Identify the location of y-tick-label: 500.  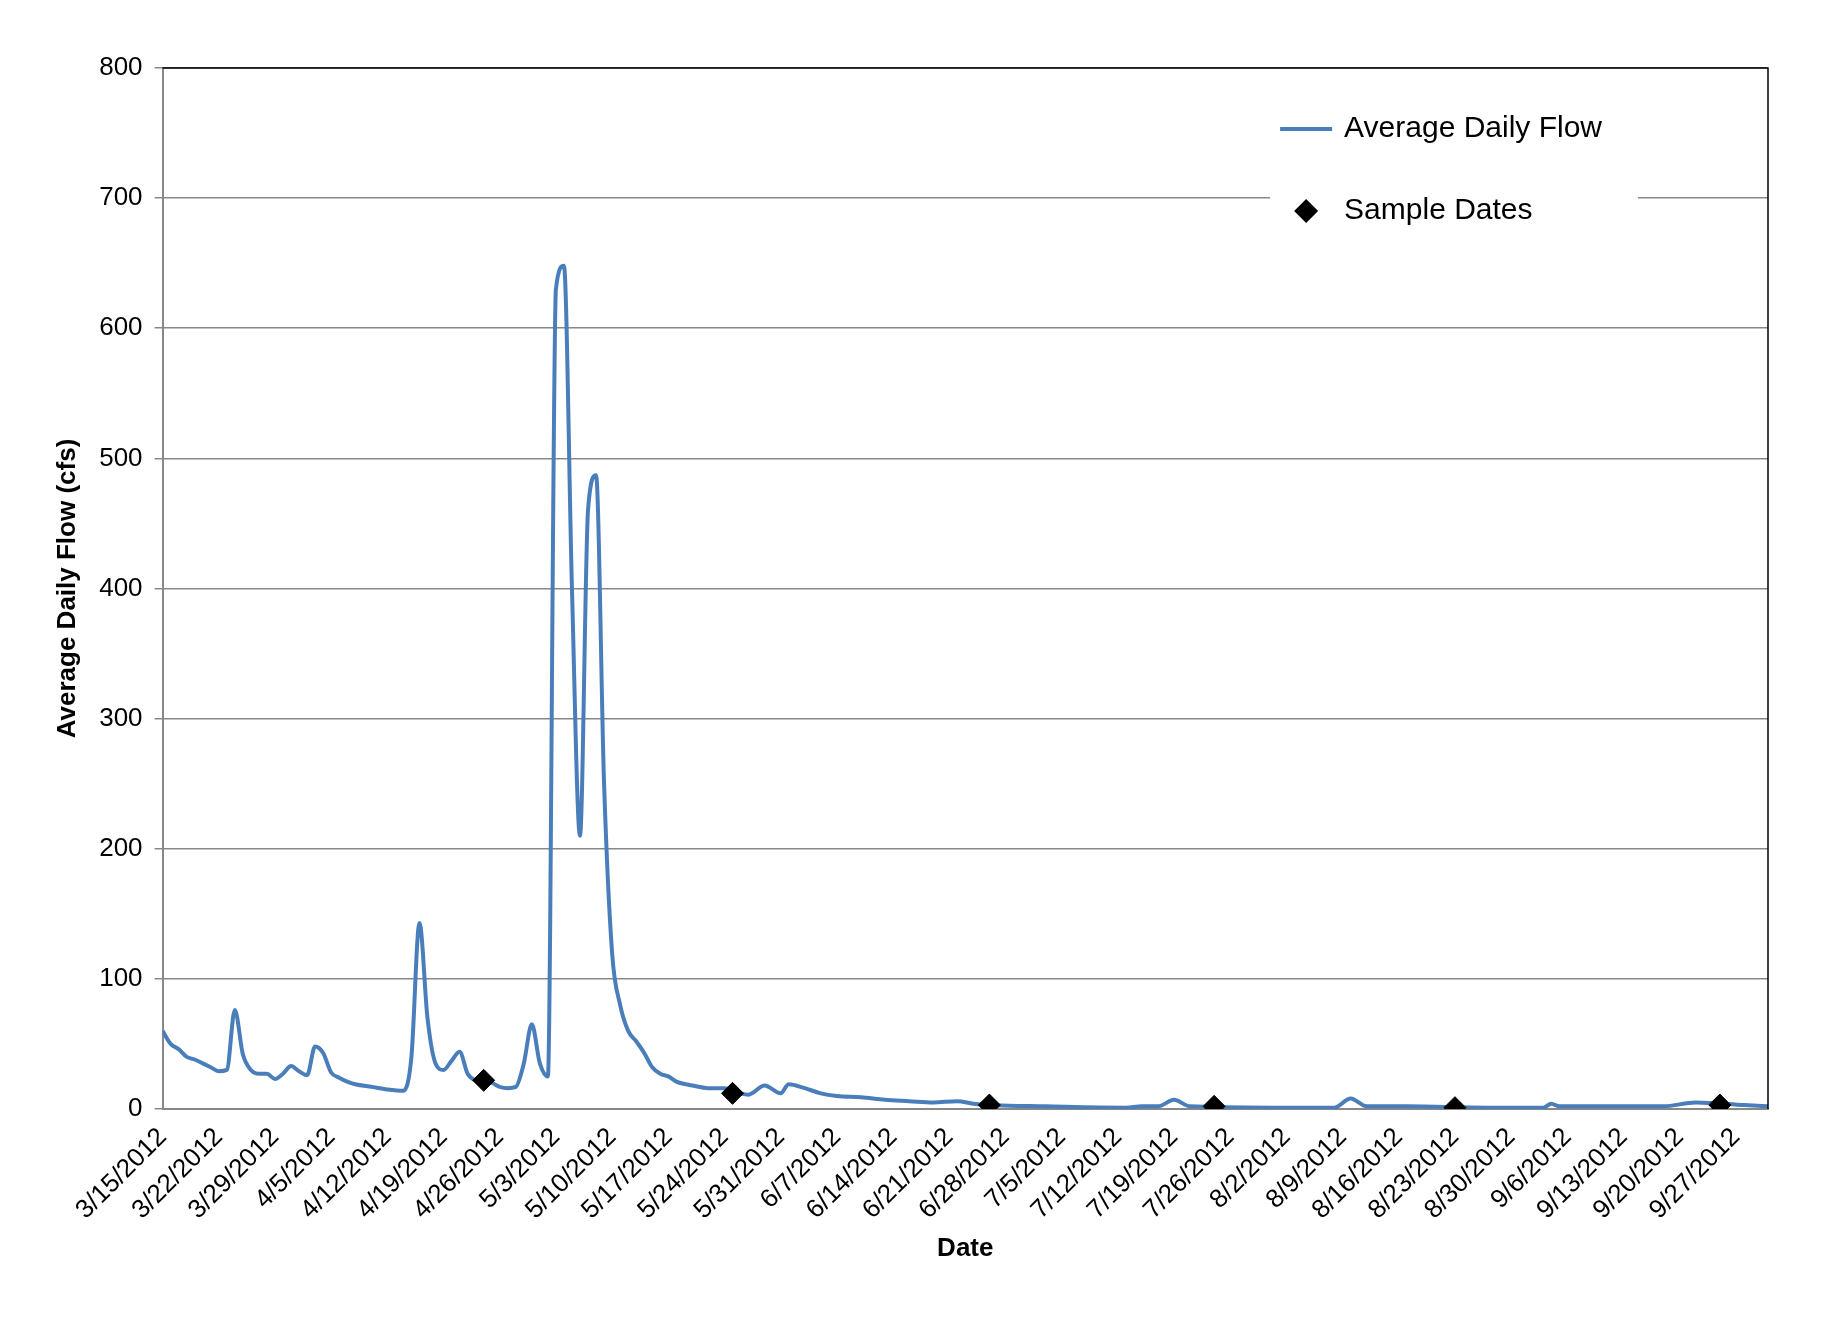
(121, 456).